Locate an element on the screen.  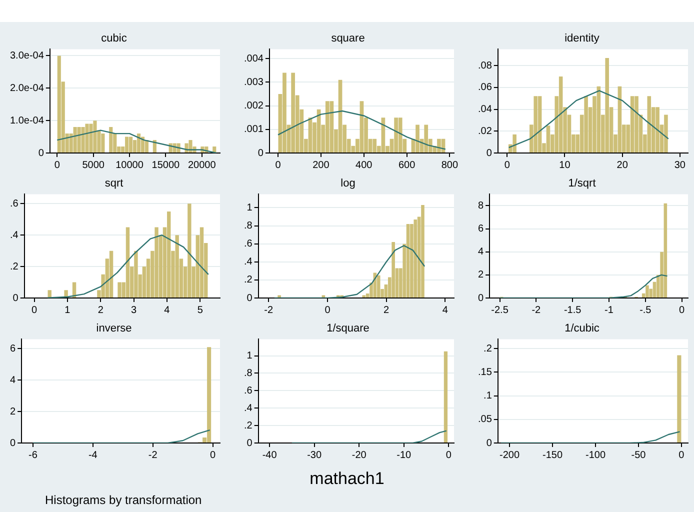
y-tick-label: .05 is located at coordinates (485, 420).